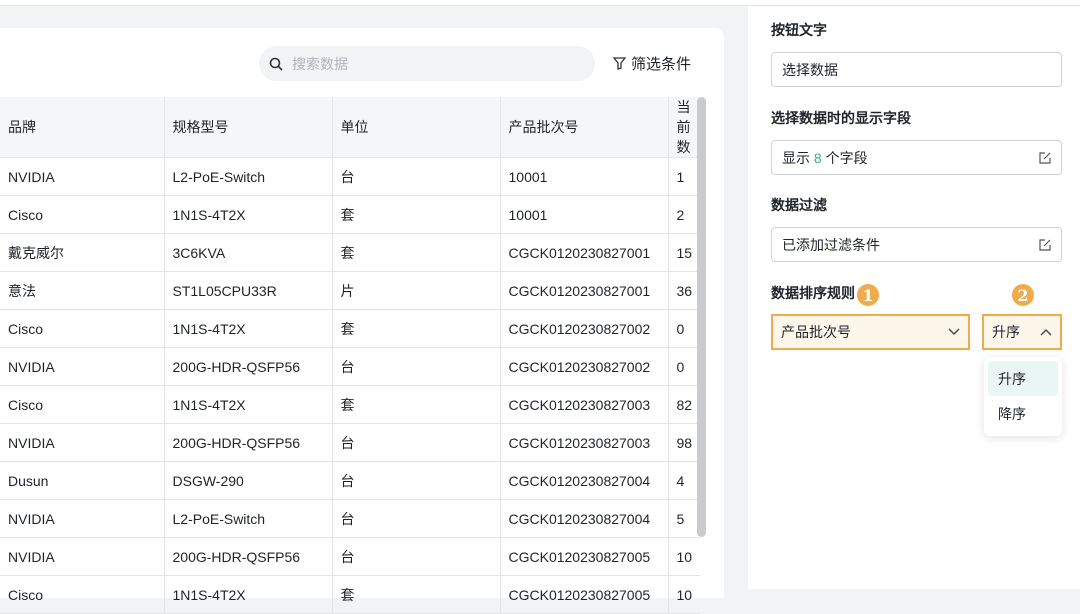 This screenshot has height=614, width=1080. I want to click on table-row: Cisco 1N1S-4T2X 套 10001 2, so click(350, 214).